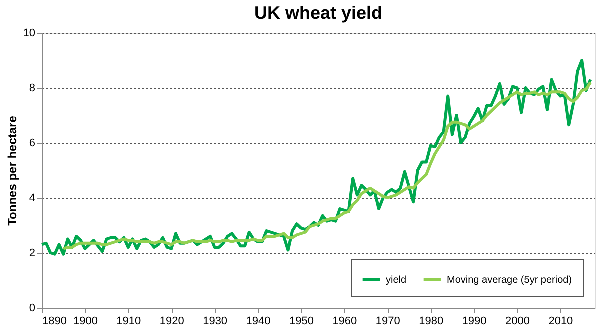 The height and width of the screenshot is (331, 600). What do you see at coordinates (318, 13) in the screenshot?
I see `chart-title: UK wheat yield` at bounding box center [318, 13].